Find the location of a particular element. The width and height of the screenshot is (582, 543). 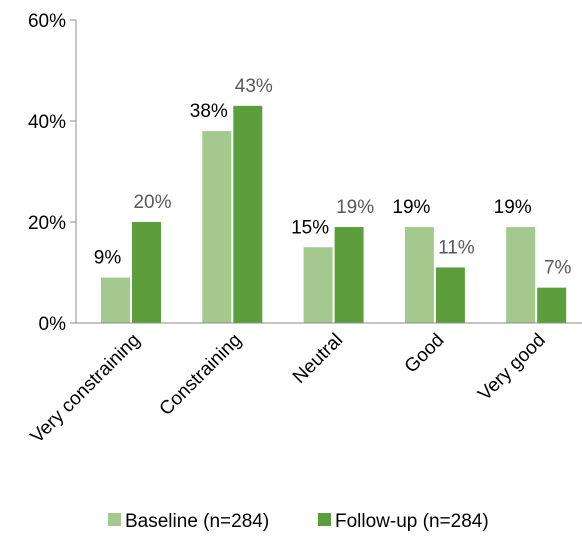

x-category-label: Good is located at coordinates (425, 354).